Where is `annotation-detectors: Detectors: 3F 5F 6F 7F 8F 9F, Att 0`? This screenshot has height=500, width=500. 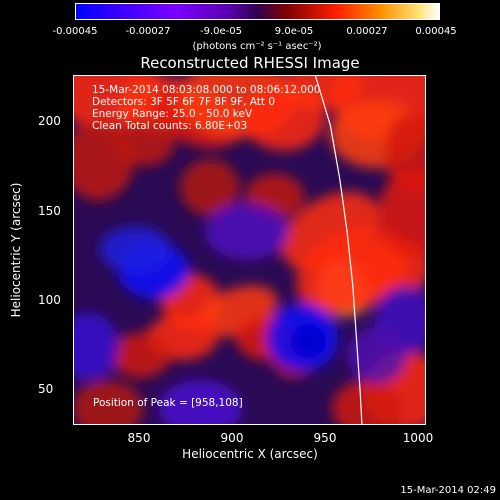 annotation-detectors: Detectors: 3F 5F 6F 7F 8F 9F, Att 0 is located at coordinates (184, 102).